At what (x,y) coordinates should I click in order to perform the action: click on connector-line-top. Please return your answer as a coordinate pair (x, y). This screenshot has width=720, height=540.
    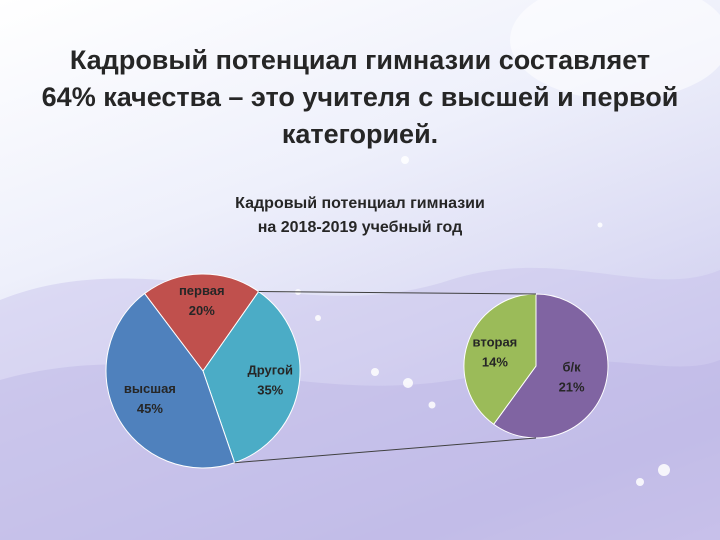
    Looking at the image, I should click on (397, 293).